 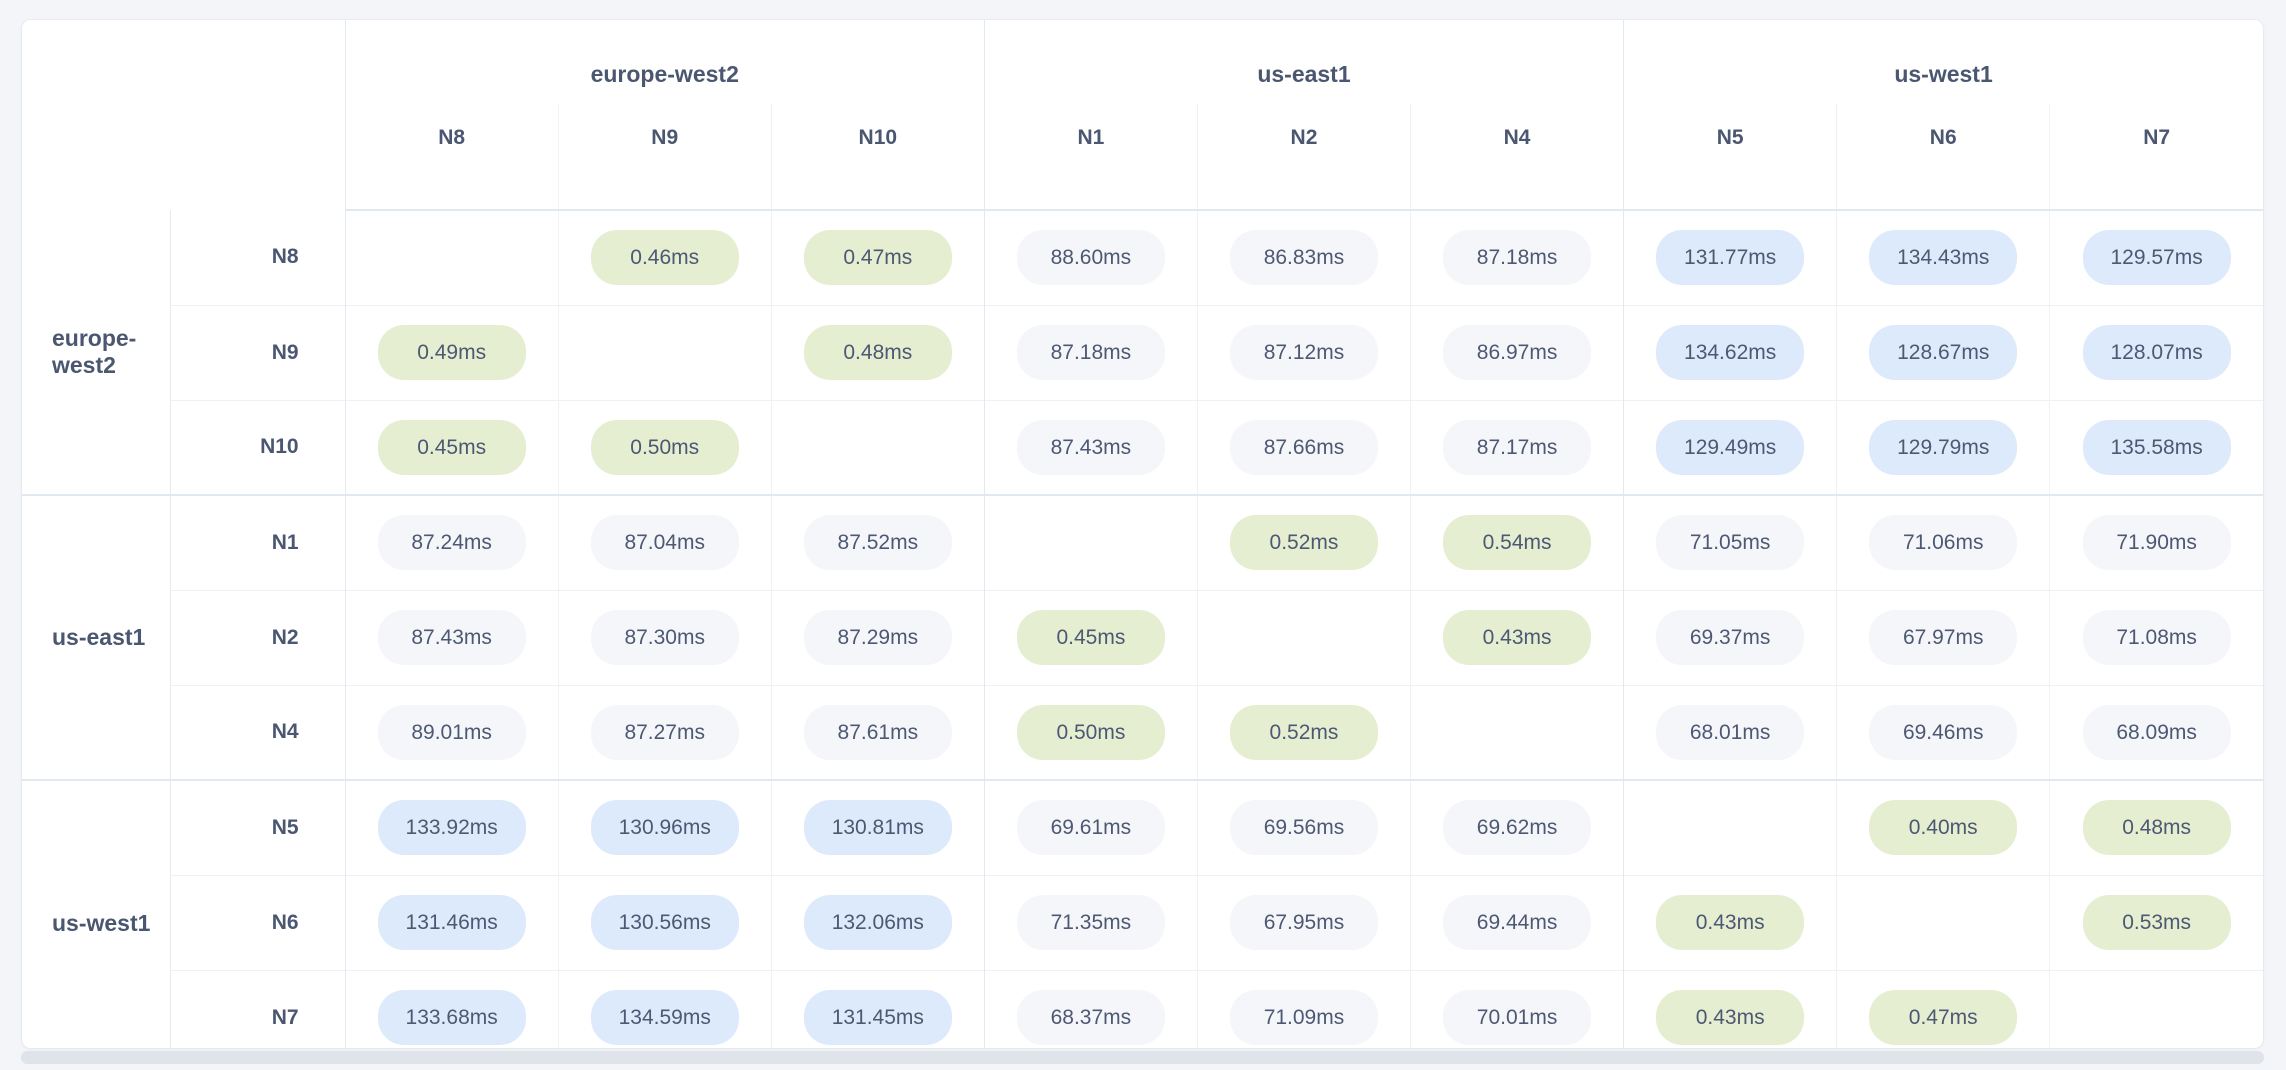 I want to click on matrix-cell-latency: 0.46ms, so click(x=664, y=257).